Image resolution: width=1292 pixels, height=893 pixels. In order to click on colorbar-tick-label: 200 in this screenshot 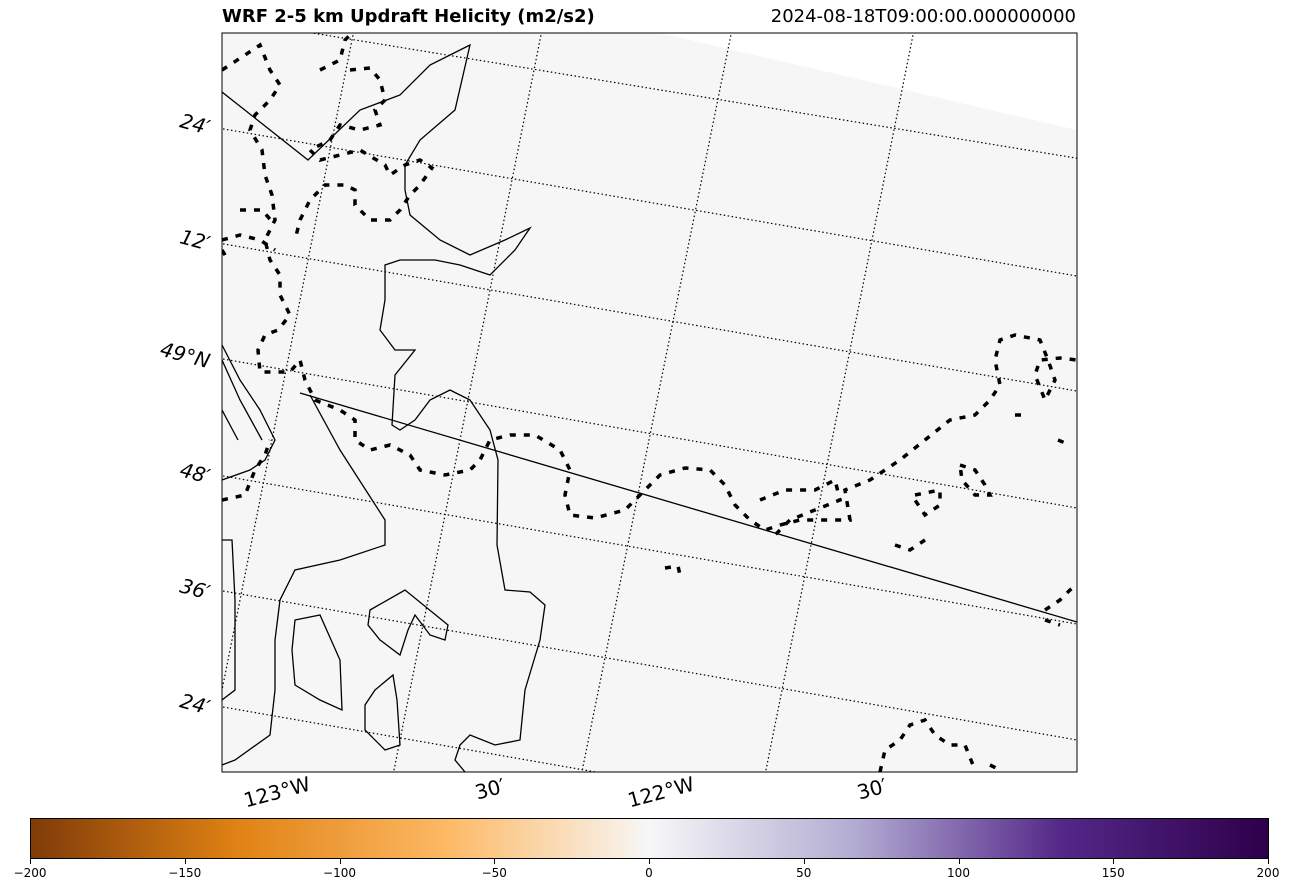, I will do `click(1268, 873)`.